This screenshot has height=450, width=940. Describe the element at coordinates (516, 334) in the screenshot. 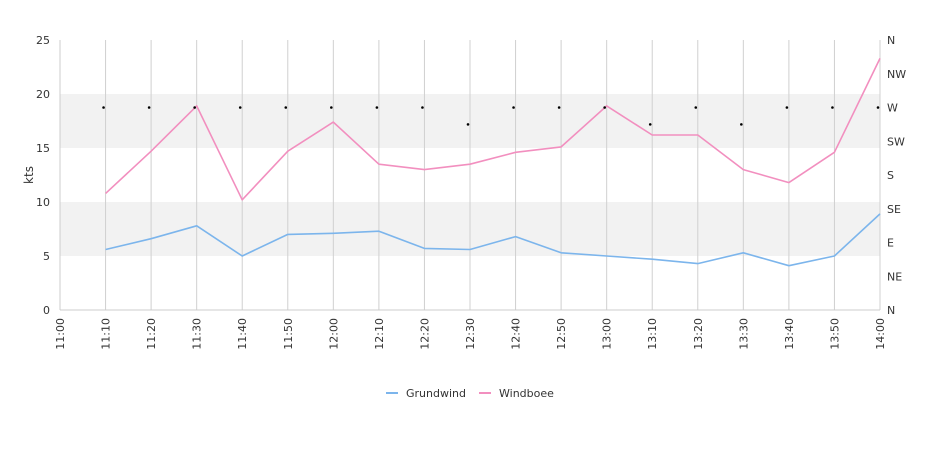

I see `x-tick-label-1240: 12:40` at that location.